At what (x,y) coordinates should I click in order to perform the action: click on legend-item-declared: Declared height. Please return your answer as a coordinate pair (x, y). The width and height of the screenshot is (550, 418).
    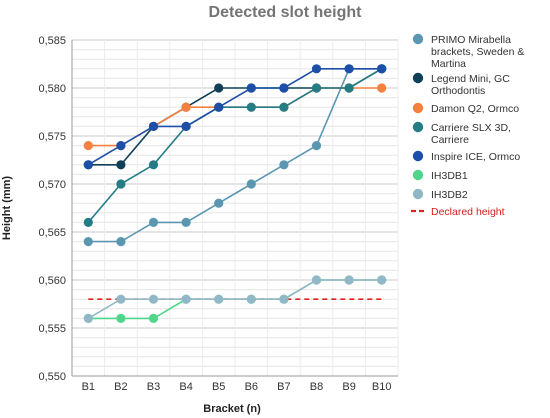
    Looking at the image, I should click on (458, 212).